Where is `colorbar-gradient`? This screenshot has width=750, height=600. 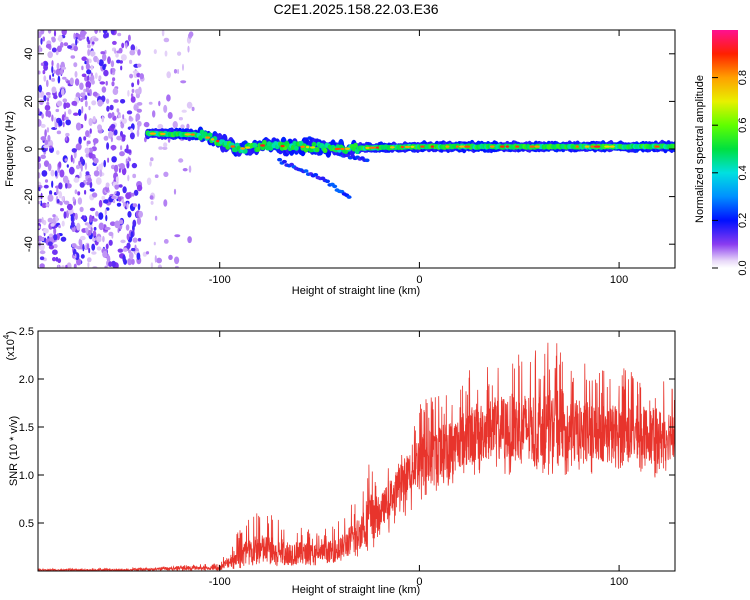
colorbar-gradient is located at coordinates (725, 149).